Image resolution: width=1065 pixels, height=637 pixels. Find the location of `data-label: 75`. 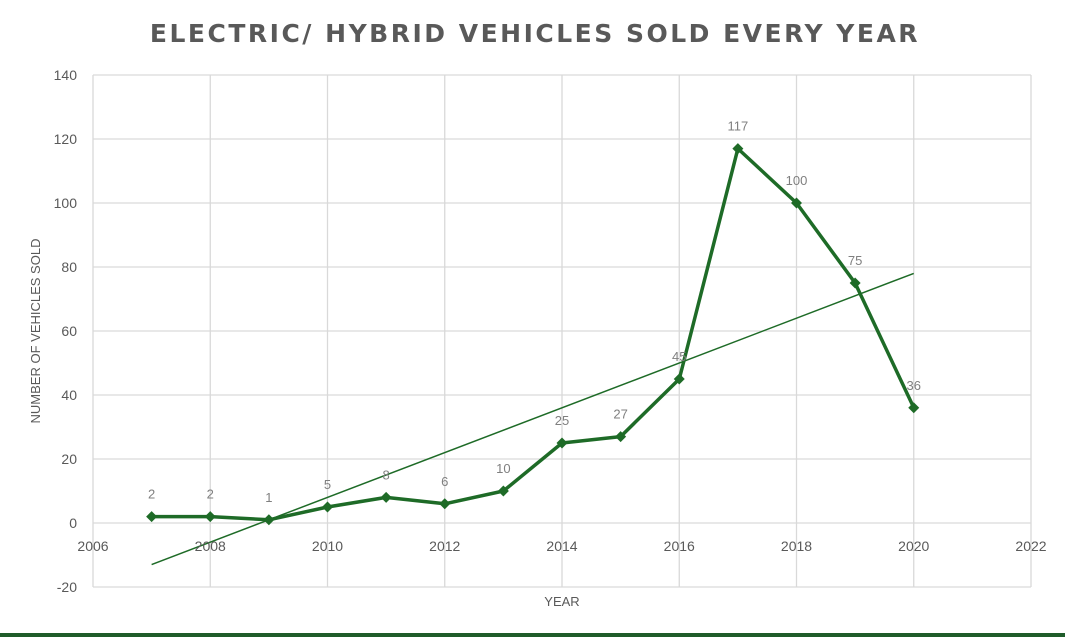

data-label: 75 is located at coordinates (855, 260).